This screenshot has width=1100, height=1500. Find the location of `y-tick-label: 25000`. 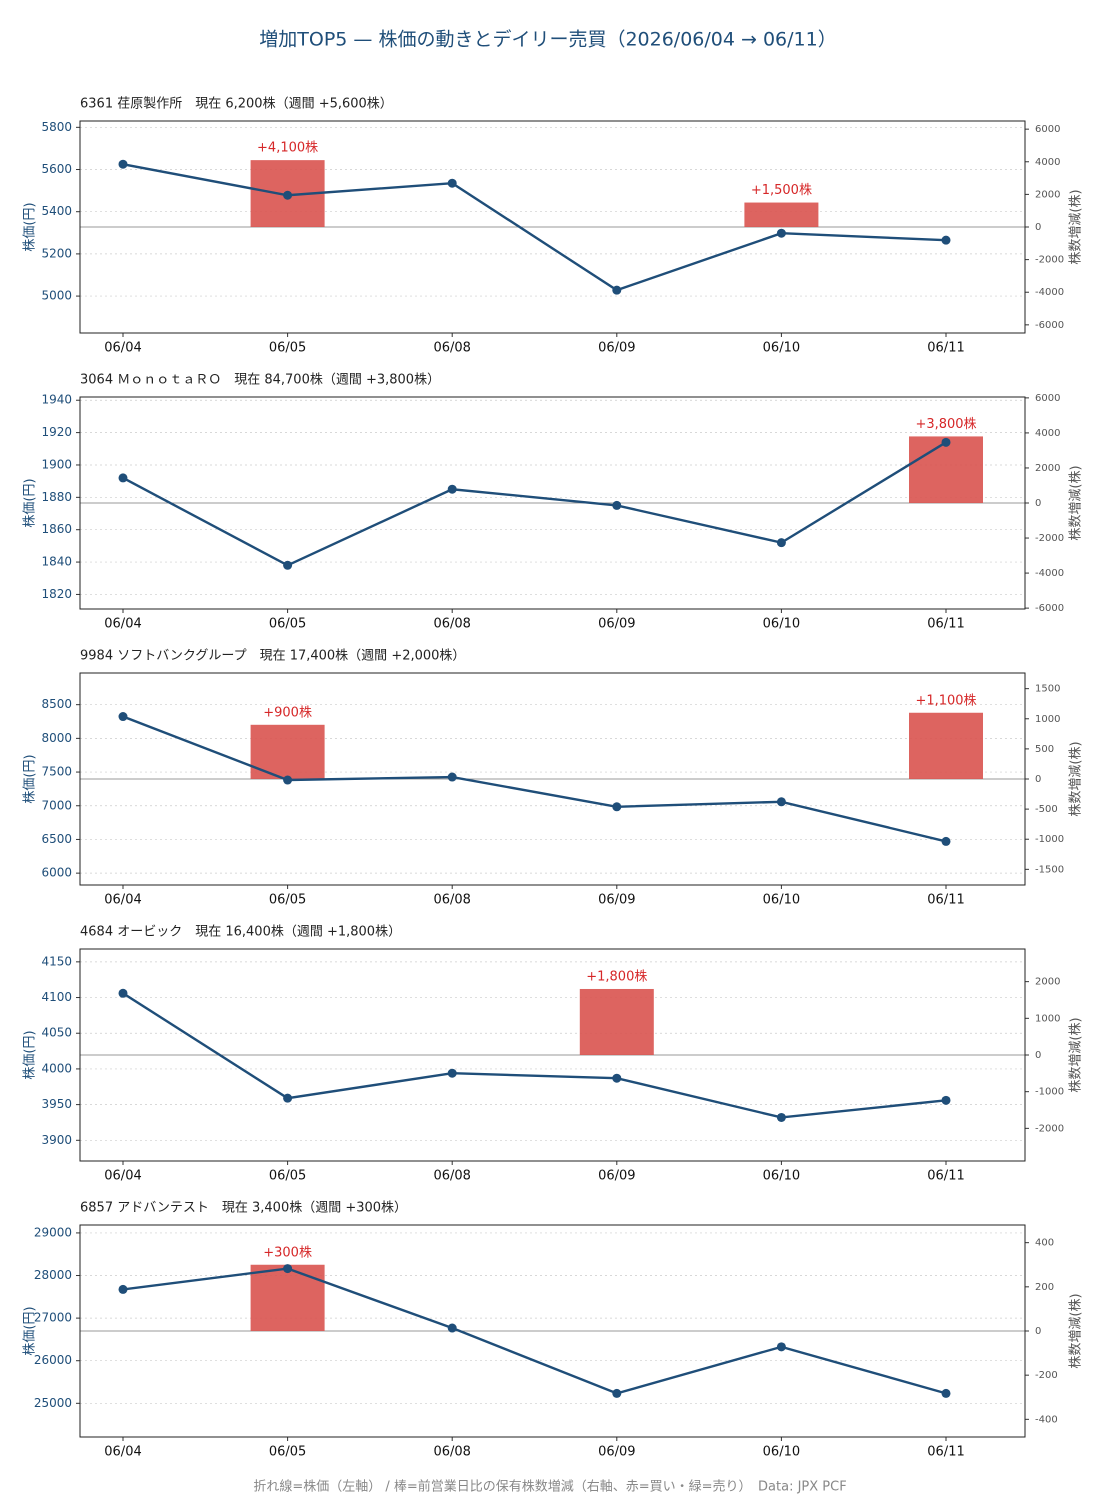

y-tick-label: 25000 is located at coordinates (53, 1403).